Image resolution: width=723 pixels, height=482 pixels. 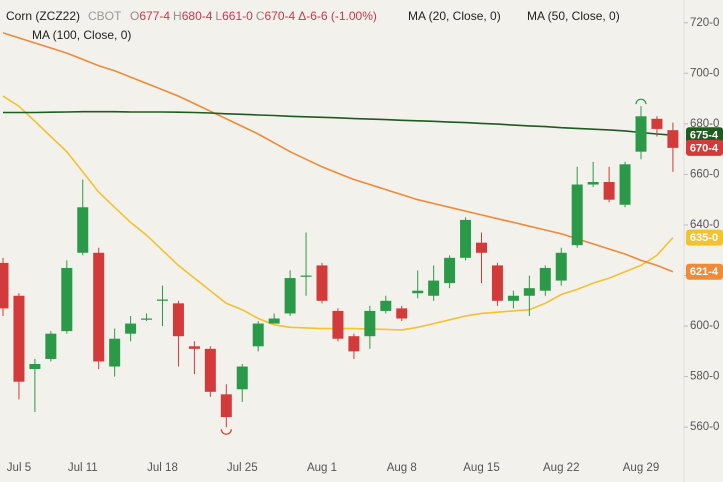 I want to click on x-tick-label: Aug 8, so click(x=402, y=468).